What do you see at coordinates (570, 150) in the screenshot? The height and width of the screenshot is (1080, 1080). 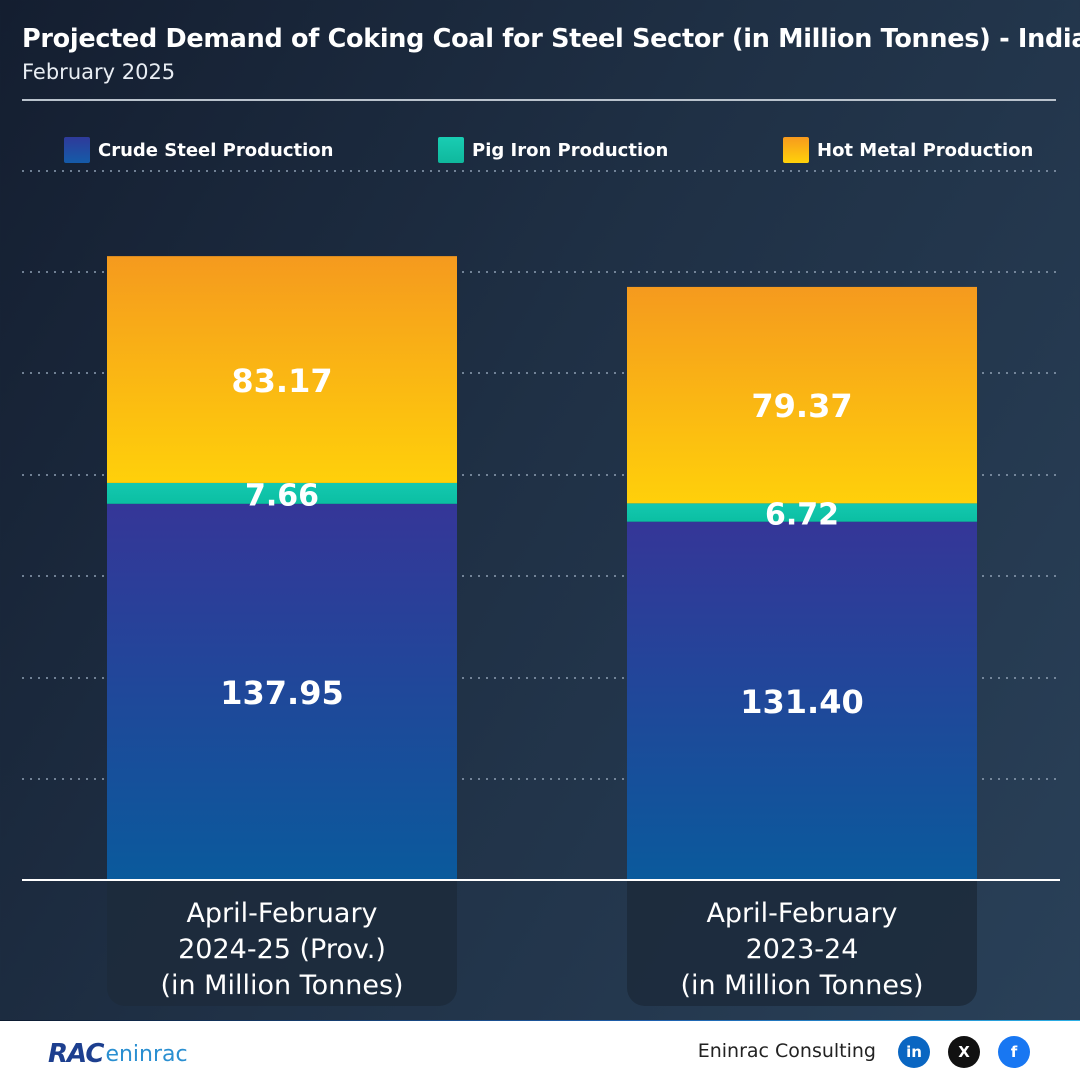 I see `legend-label-pig-iron: Pig Iron Production` at bounding box center [570, 150].